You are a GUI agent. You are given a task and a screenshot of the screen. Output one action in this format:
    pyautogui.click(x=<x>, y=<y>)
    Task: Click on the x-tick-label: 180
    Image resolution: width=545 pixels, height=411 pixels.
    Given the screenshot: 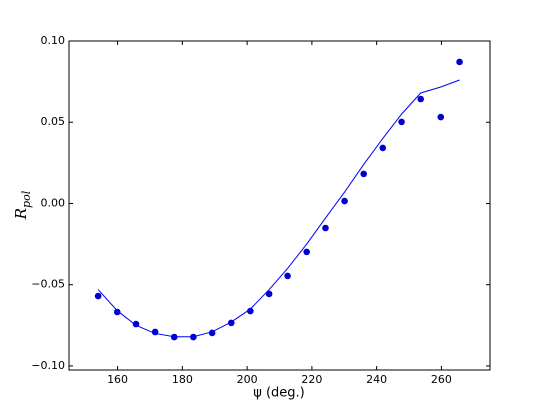 What is the action you would take?
    pyautogui.click(x=182, y=379)
    